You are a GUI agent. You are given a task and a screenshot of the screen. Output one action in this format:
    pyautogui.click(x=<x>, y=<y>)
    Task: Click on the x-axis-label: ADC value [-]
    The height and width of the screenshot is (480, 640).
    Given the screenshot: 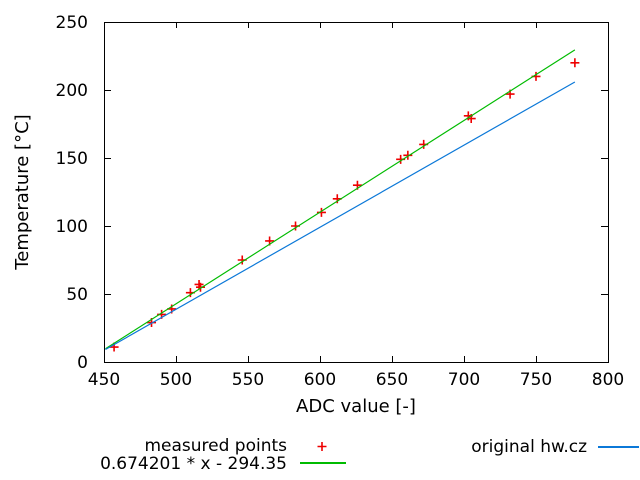 What is the action you would take?
    pyautogui.click(x=356, y=406)
    